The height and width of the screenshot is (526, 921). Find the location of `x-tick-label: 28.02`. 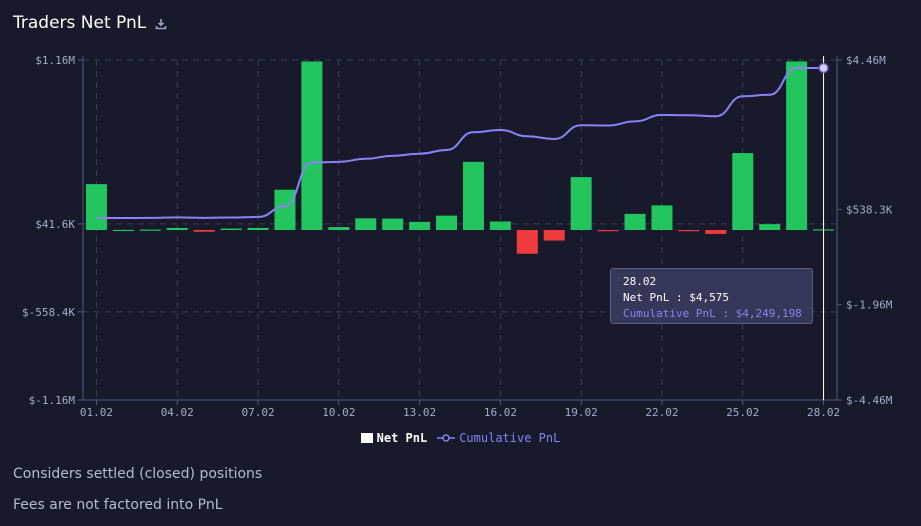

x-tick-label: 28.02 is located at coordinates (823, 412).